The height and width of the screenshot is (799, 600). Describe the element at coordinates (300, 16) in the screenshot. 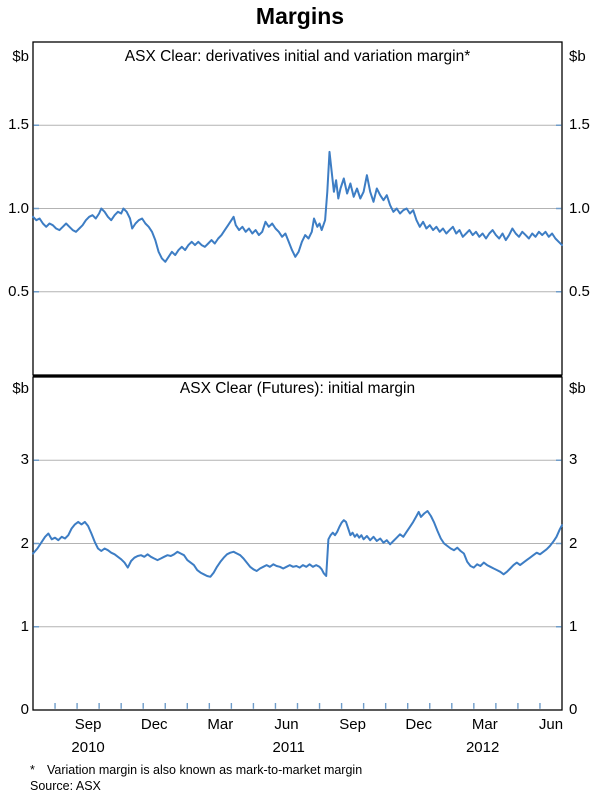

I see `chart-title: Margins` at that location.